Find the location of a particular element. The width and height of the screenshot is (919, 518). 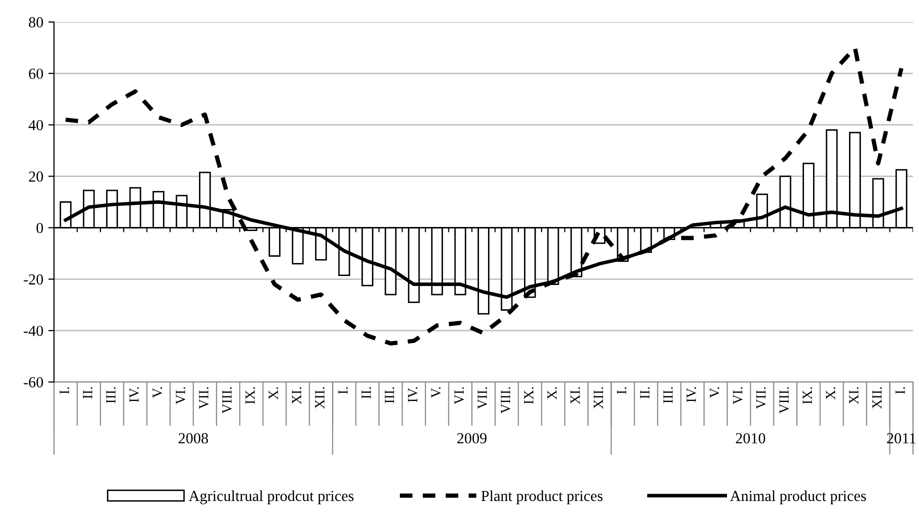

legend-label: Plant product prices is located at coordinates (542, 497).